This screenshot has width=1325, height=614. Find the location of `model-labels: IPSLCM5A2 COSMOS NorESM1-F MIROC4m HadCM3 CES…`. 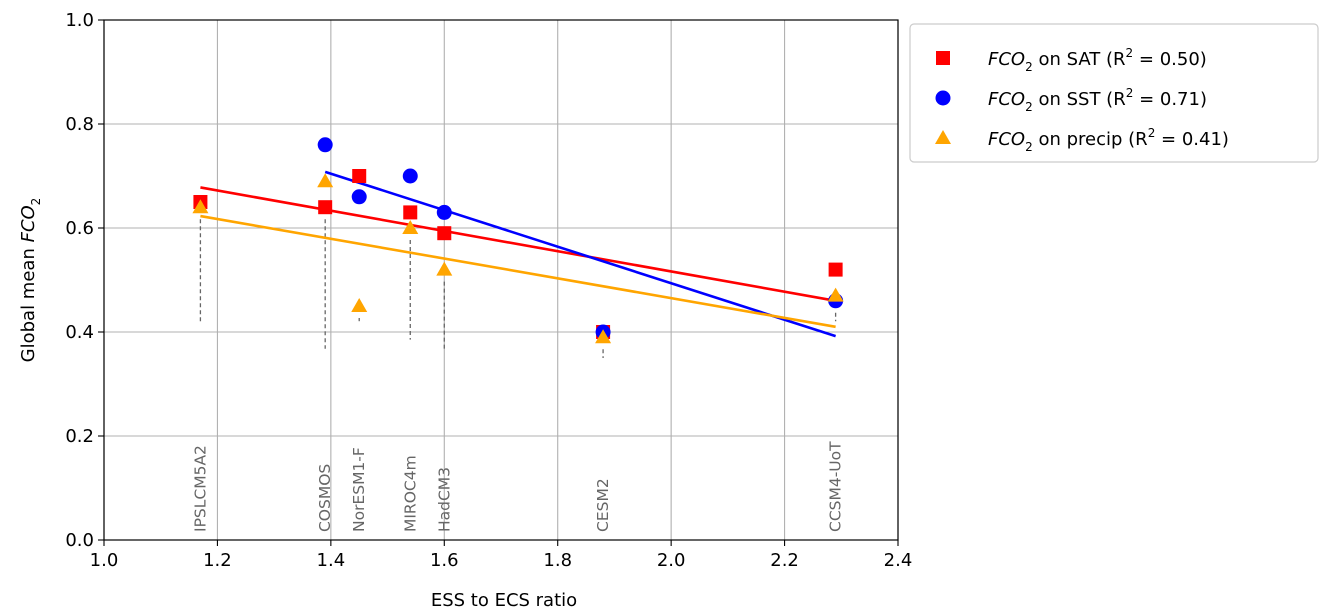

model-labels: IPSLCM5A2 COSMOS NorESM1-F MIROC4m HadCM3 CES… is located at coordinates (517, 486).